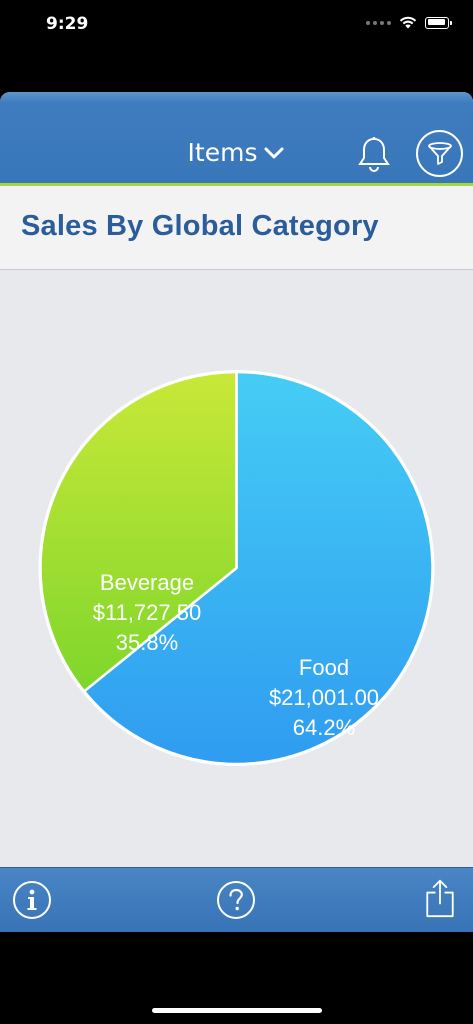  What do you see at coordinates (324, 727) in the screenshot?
I see `slice-label-percent-food: 64.2%` at bounding box center [324, 727].